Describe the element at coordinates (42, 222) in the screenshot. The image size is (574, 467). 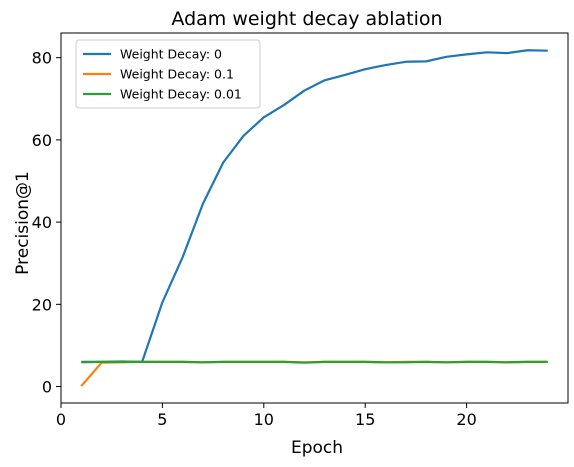
I see `y-tick-label: 40` at that location.